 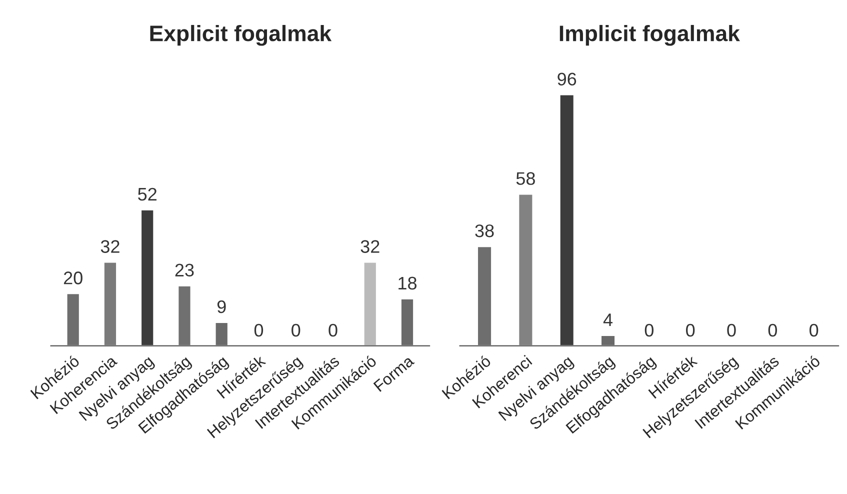 I want to click on data-label: 18, so click(x=407, y=283).